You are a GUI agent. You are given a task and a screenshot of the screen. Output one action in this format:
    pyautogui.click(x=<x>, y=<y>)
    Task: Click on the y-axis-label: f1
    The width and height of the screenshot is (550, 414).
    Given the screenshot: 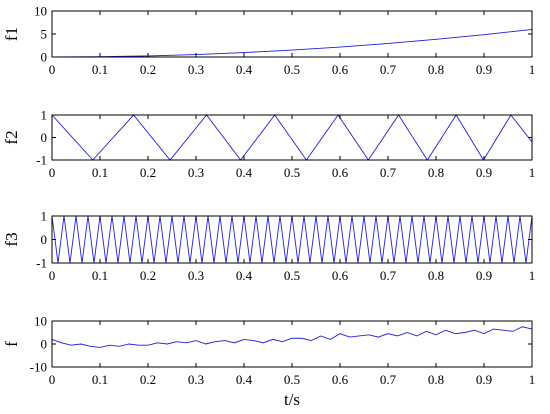 What is the action you would take?
    pyautogui.click(x=11, y=34)
    